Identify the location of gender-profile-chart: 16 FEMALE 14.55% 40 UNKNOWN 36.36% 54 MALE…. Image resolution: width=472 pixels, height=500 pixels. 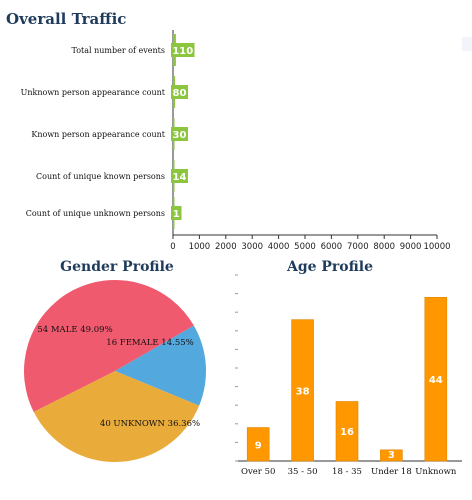
(115, 371).